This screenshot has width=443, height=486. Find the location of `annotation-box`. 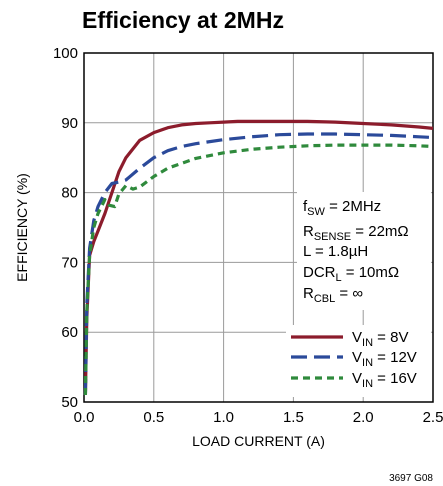

annotation-box is located at coordinates (364, 251).